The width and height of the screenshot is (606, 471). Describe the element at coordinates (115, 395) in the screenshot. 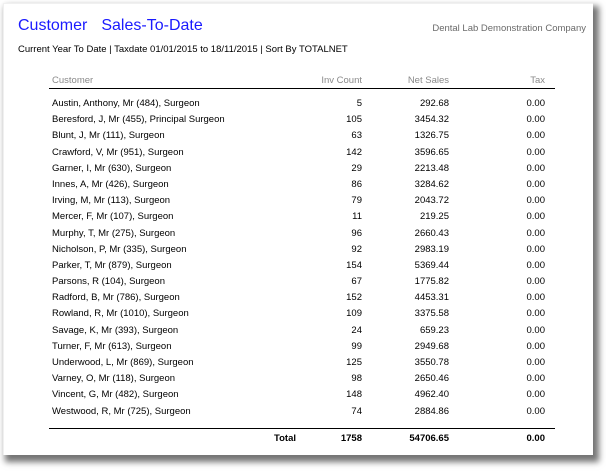

I see `cell-customer: Vincent, G, Mr (482), Surgeon` at that location.